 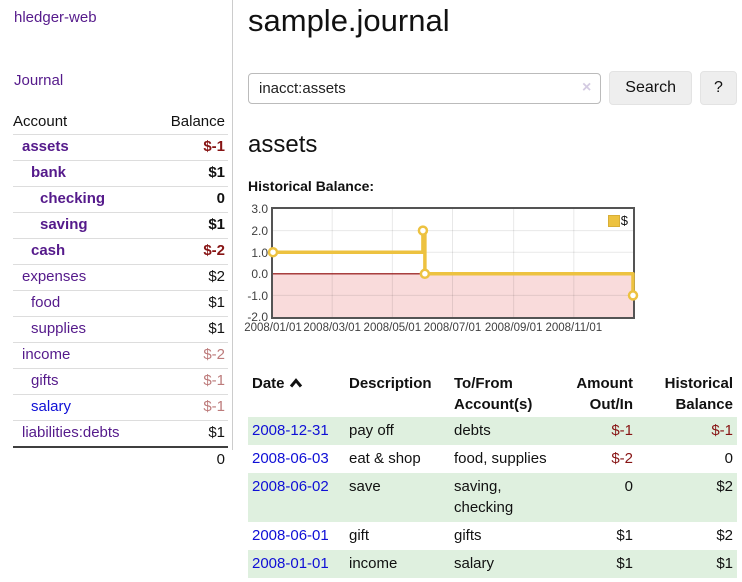 I want to click on account-link-expenses: expenses, so click(x=54, y=276).